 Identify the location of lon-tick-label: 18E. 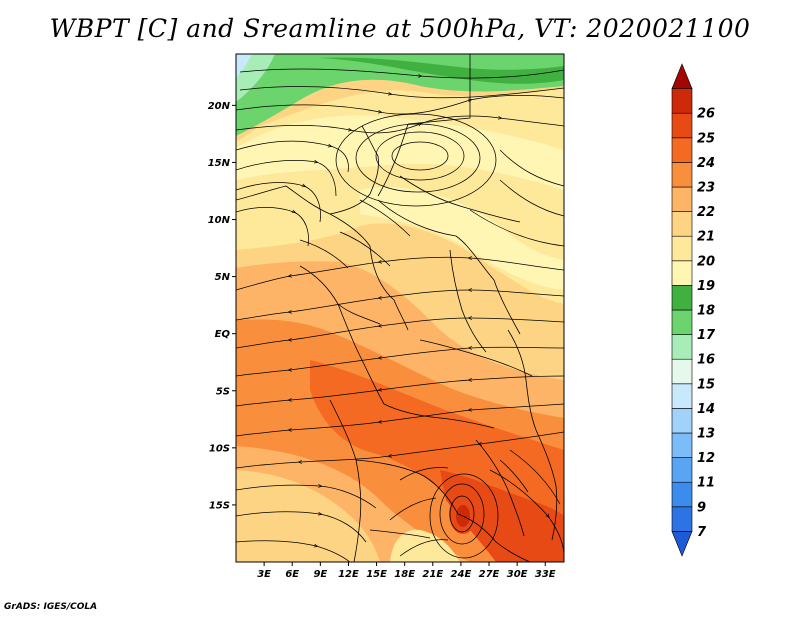
(404, 574).